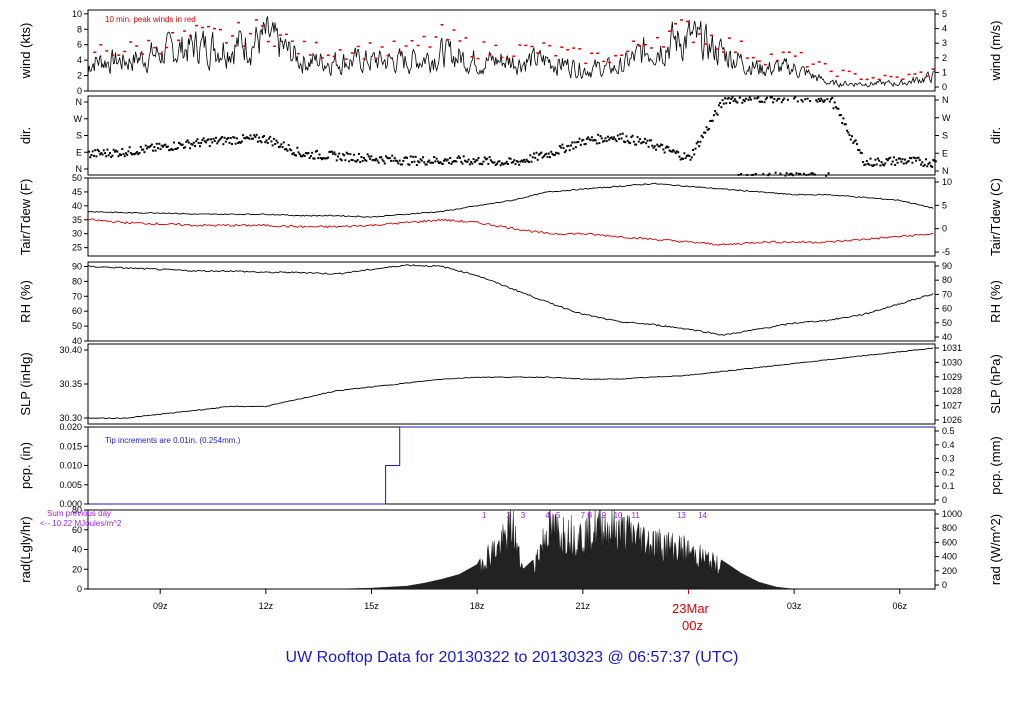 This screenshot has width=1024, height=705. Describe the element at coordinates (77, 266) in the screenshot. I see `y-tick-label: 90` at that location.